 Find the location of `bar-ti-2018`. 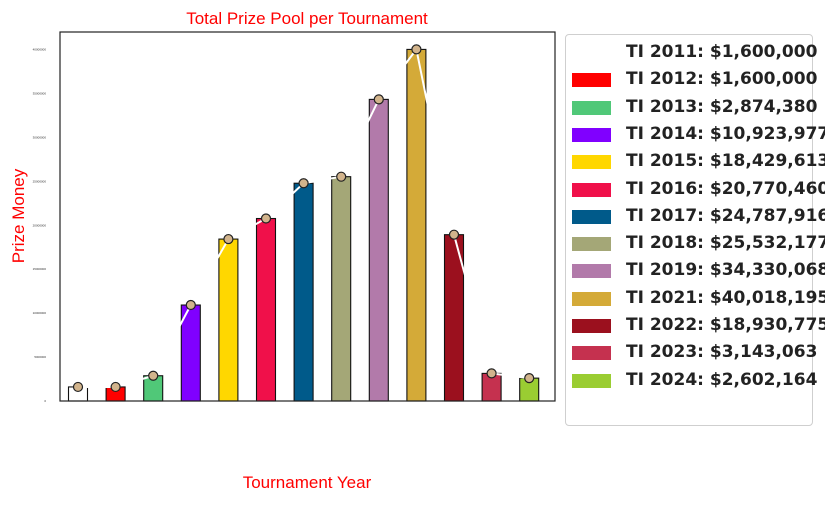

bar-ti-2018 is located at coordinates (341, 289).